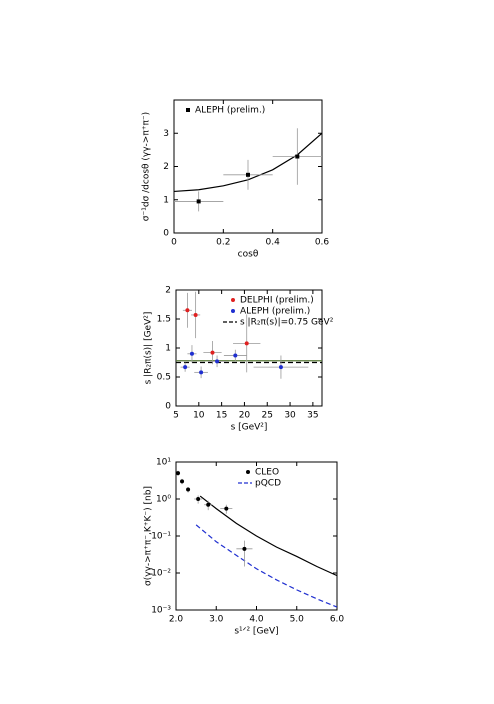 The width and height of the screenshot is (494, 704). What do you see at coordinates (166, 134) in the screenshot?
I see `y-tick-label: 3` at bounding box center [166, 134].